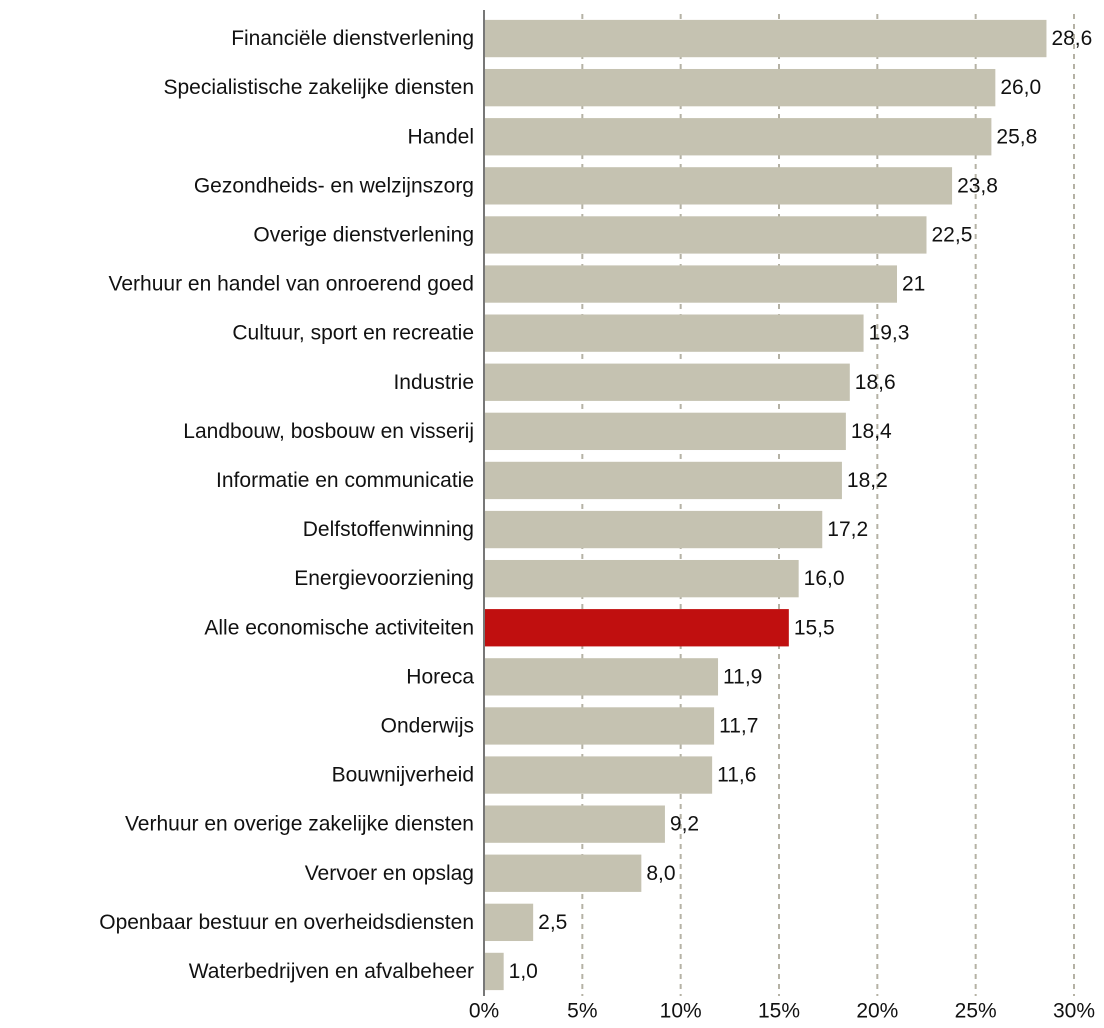 This screenshot has height=1028, width=1104. I want to click on value-label: 26,0, so click(1020, 87).